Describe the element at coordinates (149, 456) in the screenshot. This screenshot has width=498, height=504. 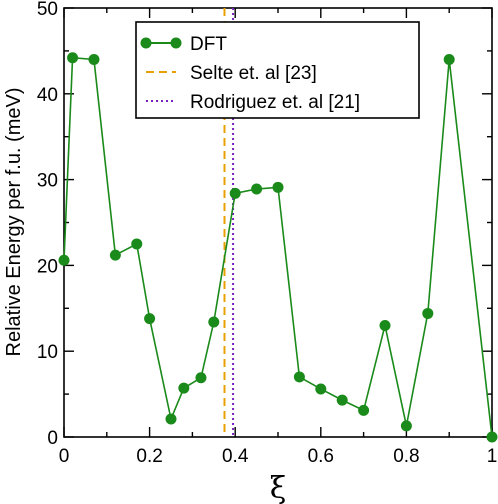
I see `x-tick-label: 0.2` at that location.